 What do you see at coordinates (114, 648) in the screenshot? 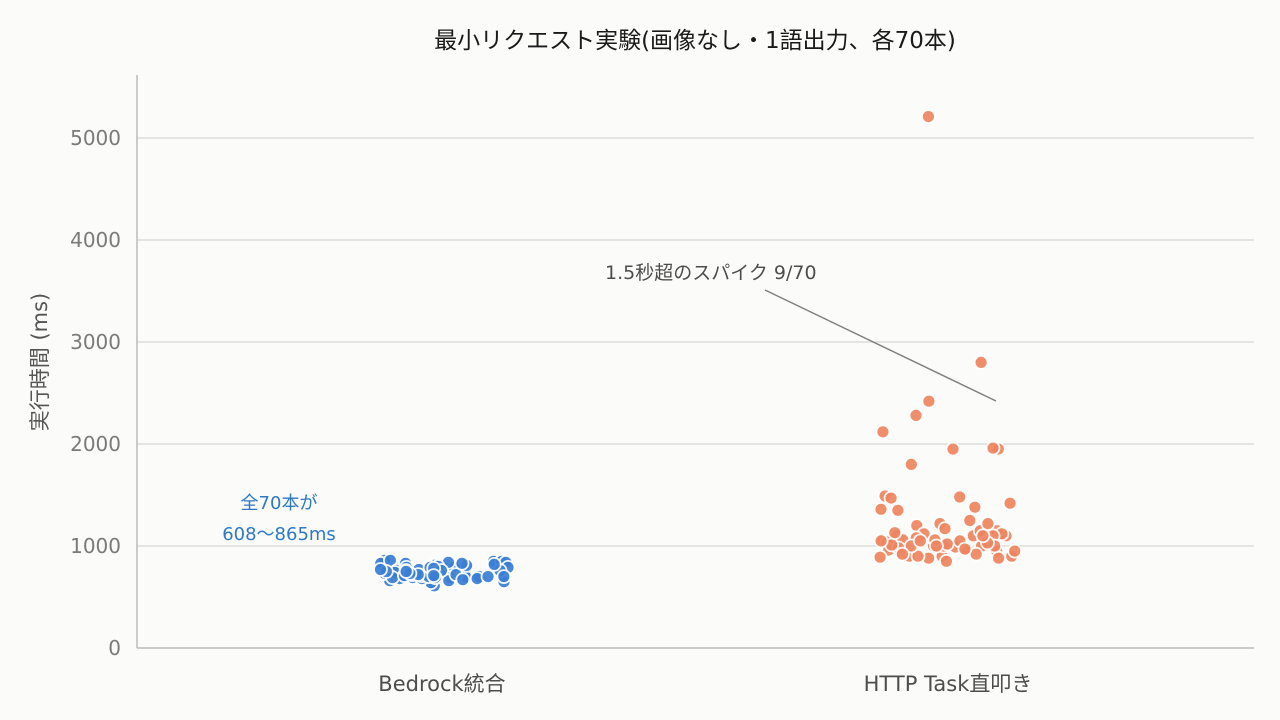
I see `y-tick-label: 0` at bounding box center [114, 648].